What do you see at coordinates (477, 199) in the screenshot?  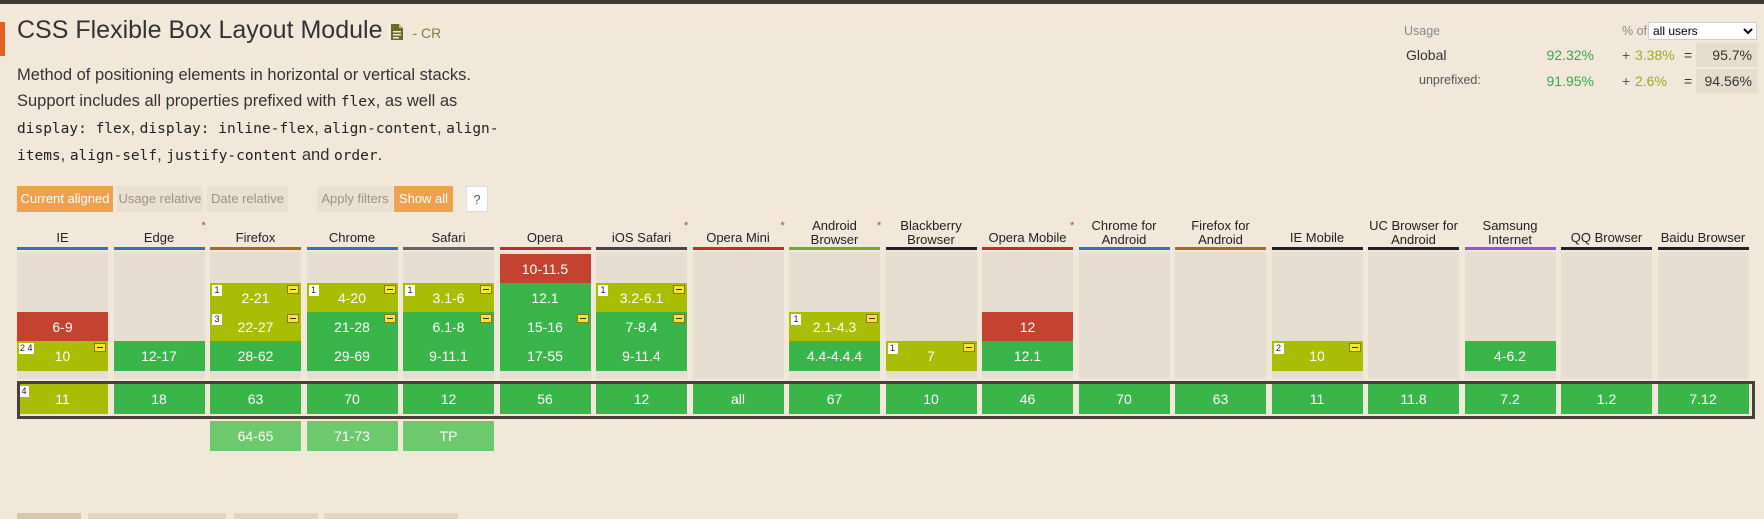 I see `help-button: ?` at bounding box center [477, 199].